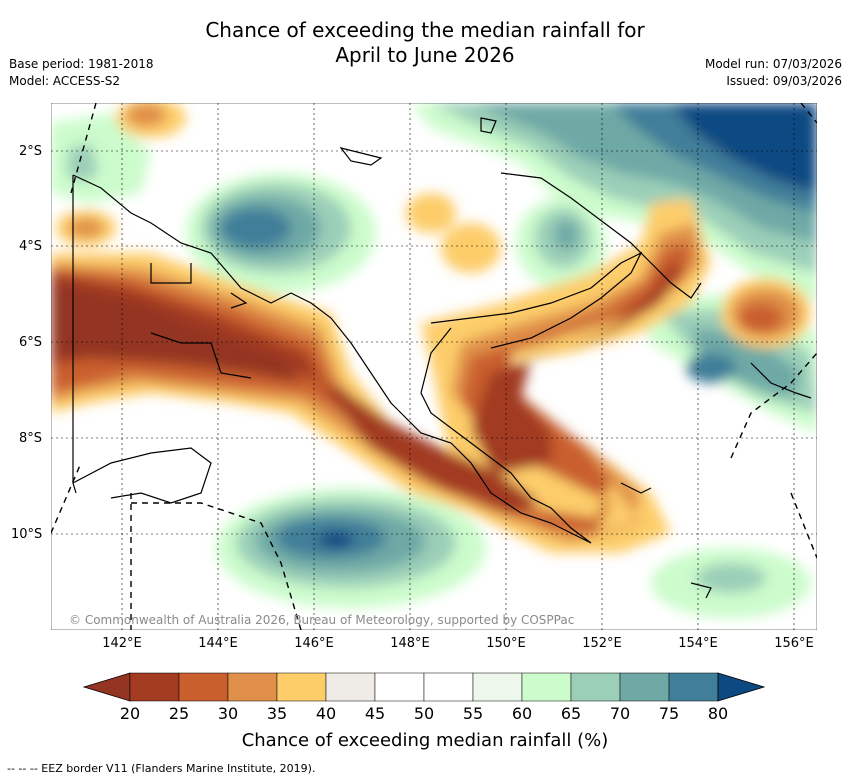 The width and height of the screenshot is (850, 781). I want to click on lat-label-8s: 8°S, so click(31, 438).